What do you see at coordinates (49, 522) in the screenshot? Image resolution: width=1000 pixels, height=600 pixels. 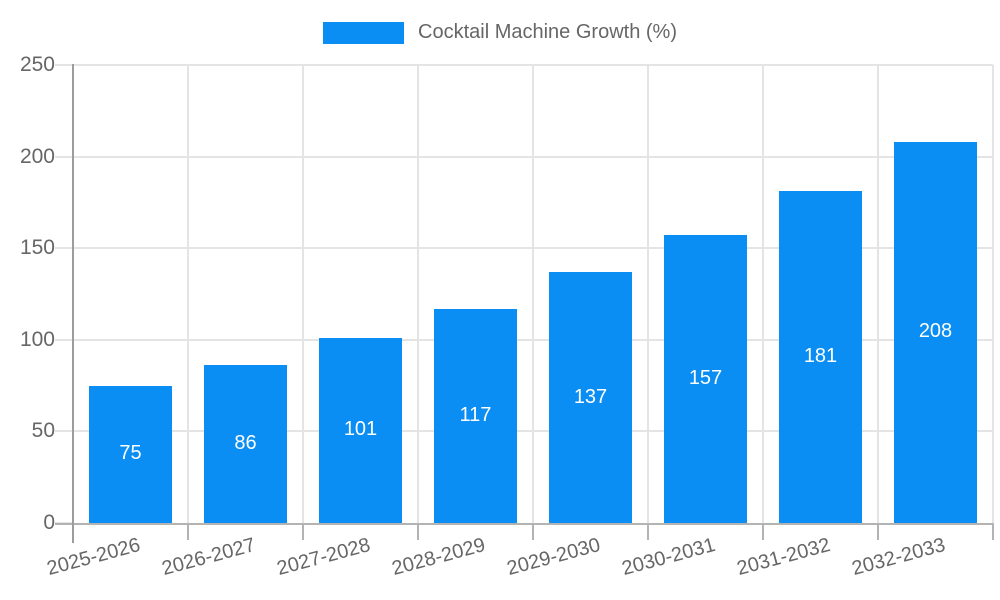 I see `y-axis-tick-label: 0` at bounding box center [49, 522].